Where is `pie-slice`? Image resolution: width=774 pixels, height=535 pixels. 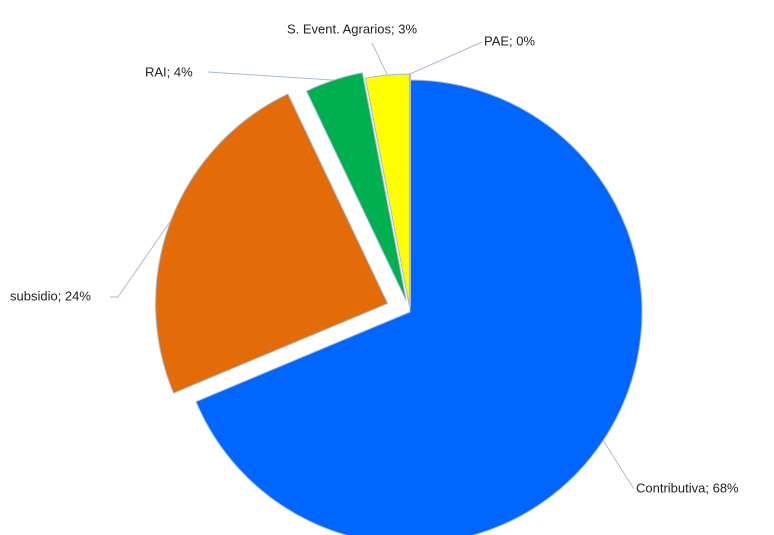
pie-slice is located at coordinates (356, 186).